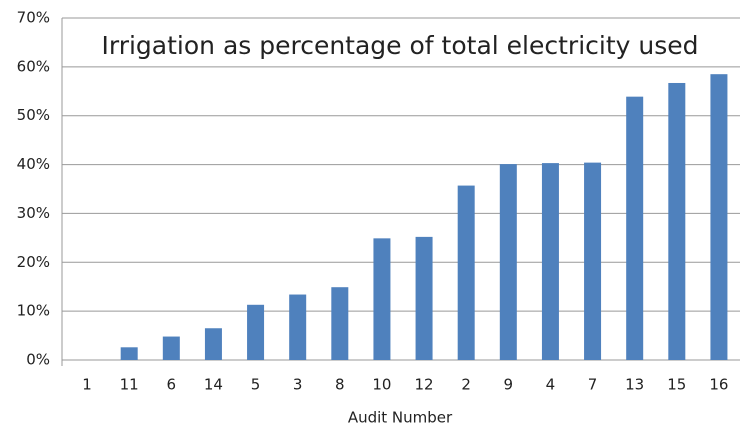 The width and height of the screenshot is (740, 429). Describe the element at coordinates (213, 385) in the screenshot. I see `x-tick-label: 14` at that location.